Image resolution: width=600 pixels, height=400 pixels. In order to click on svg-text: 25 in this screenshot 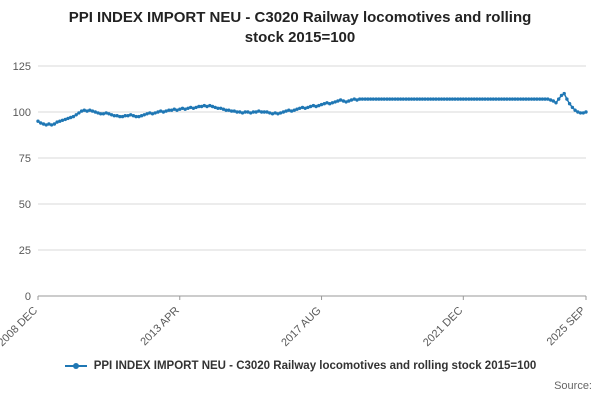, I will do `click(25, 251)`.